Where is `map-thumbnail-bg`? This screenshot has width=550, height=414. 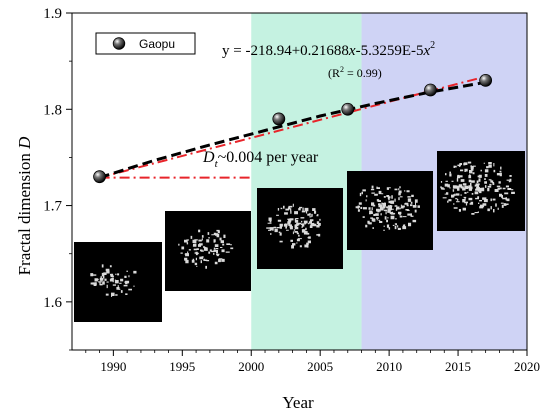 map-thumbnail-bg is located at coordinates (208, 251).